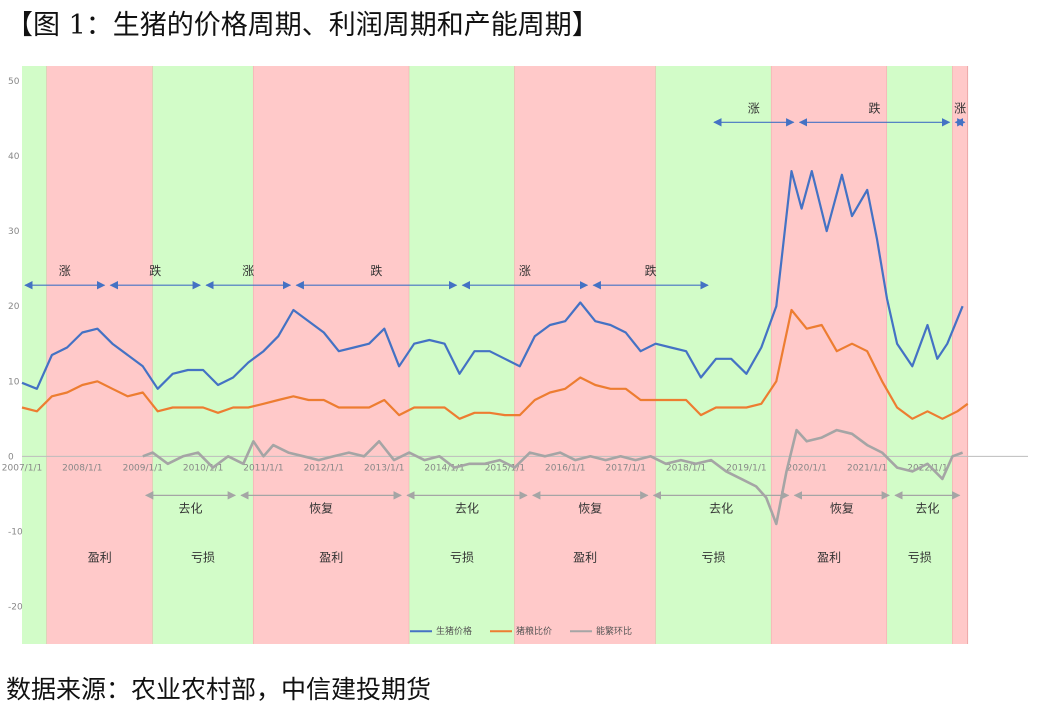 The width and height of the screenshot is (1044, 714). I want to click on legend-label: 能繁环比, so click(614, 631).